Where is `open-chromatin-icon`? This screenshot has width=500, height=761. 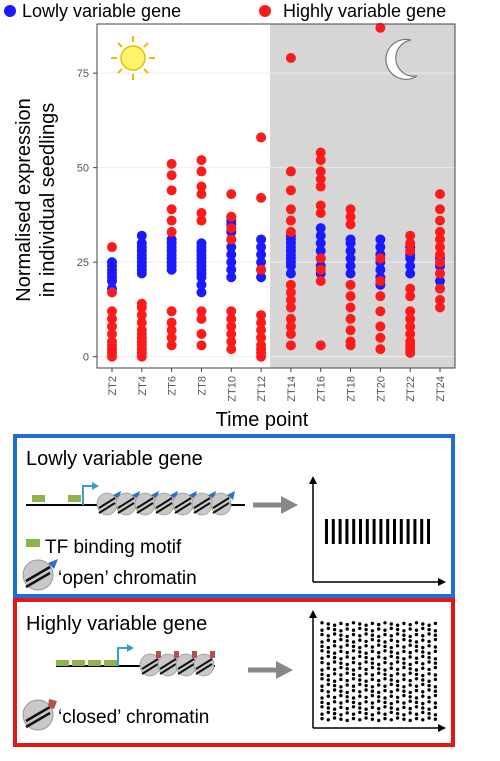 open-chromatin-icon is located at coordinates (40, 575).